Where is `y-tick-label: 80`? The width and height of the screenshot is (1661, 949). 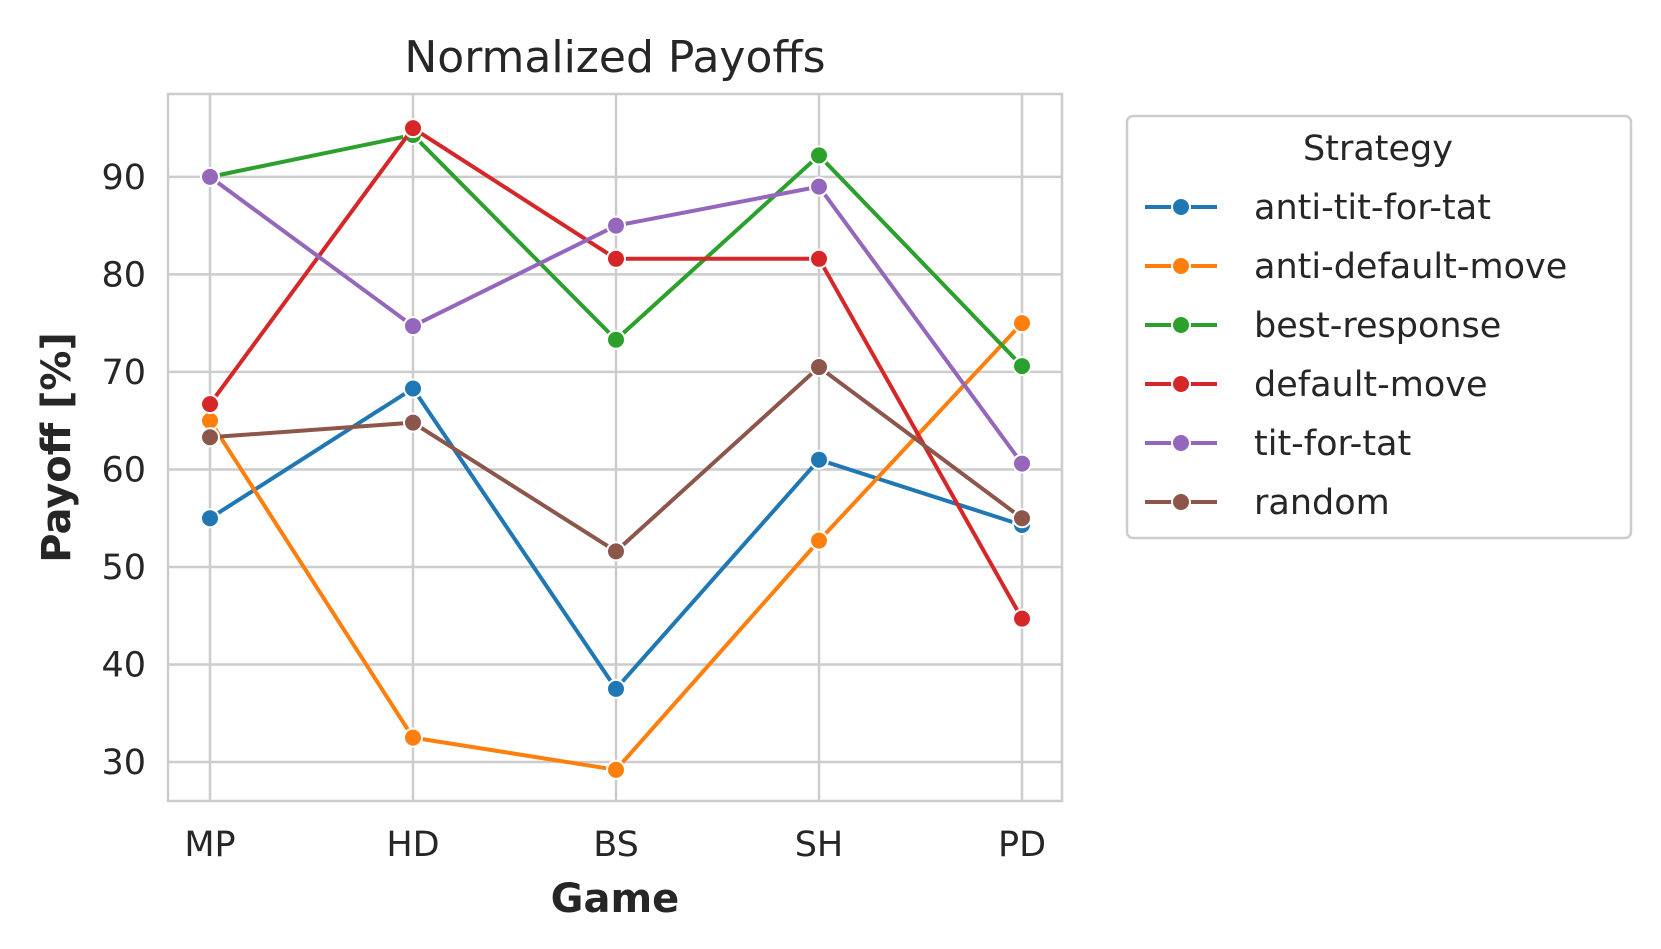
y-tick-label: 80 is located at coordinates (123, 275).